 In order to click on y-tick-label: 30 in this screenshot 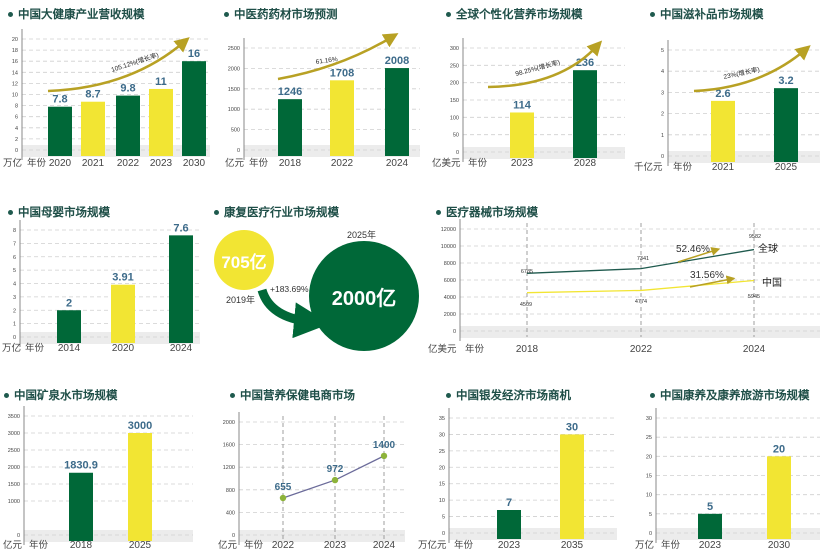, I will do `click(442, 435)`.